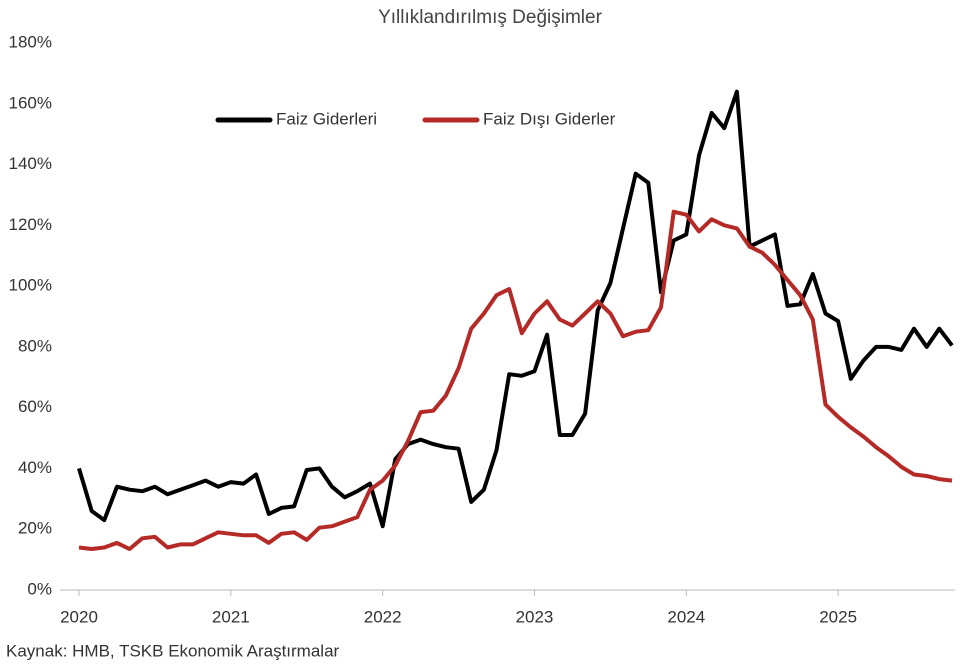 Image resolution: width=960 pixels, height=670 pixels. Describe the element at coordinates (326, 118) in the screenshot. I see `legend-label: Faiz Giderleri` at that location.